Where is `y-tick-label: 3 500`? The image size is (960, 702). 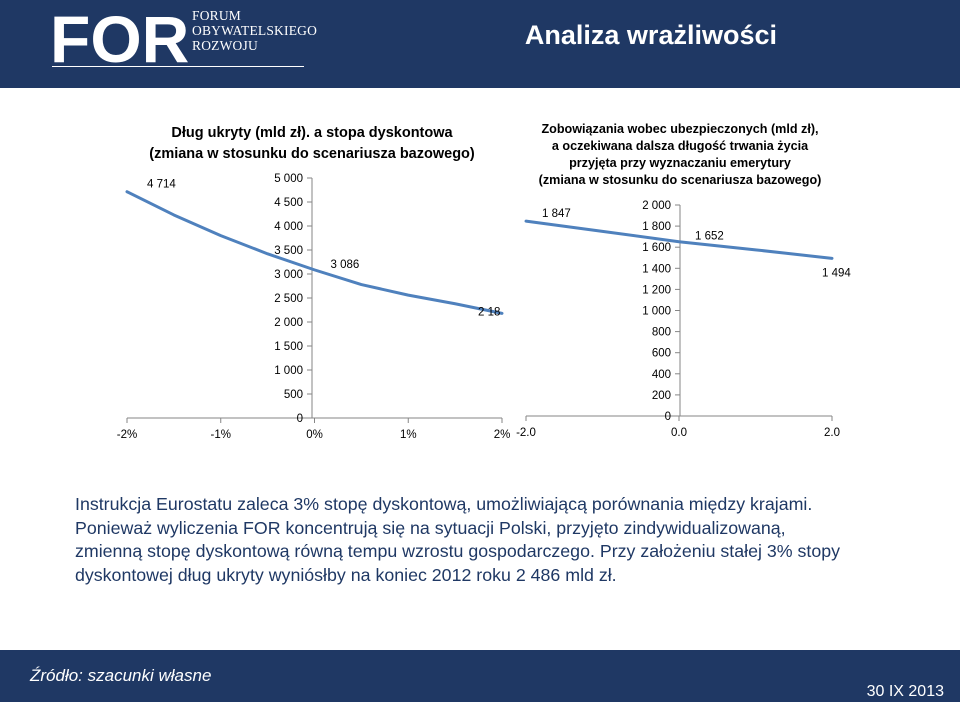 y-tick-label: 3 500 is located at coordinates (288, 251).